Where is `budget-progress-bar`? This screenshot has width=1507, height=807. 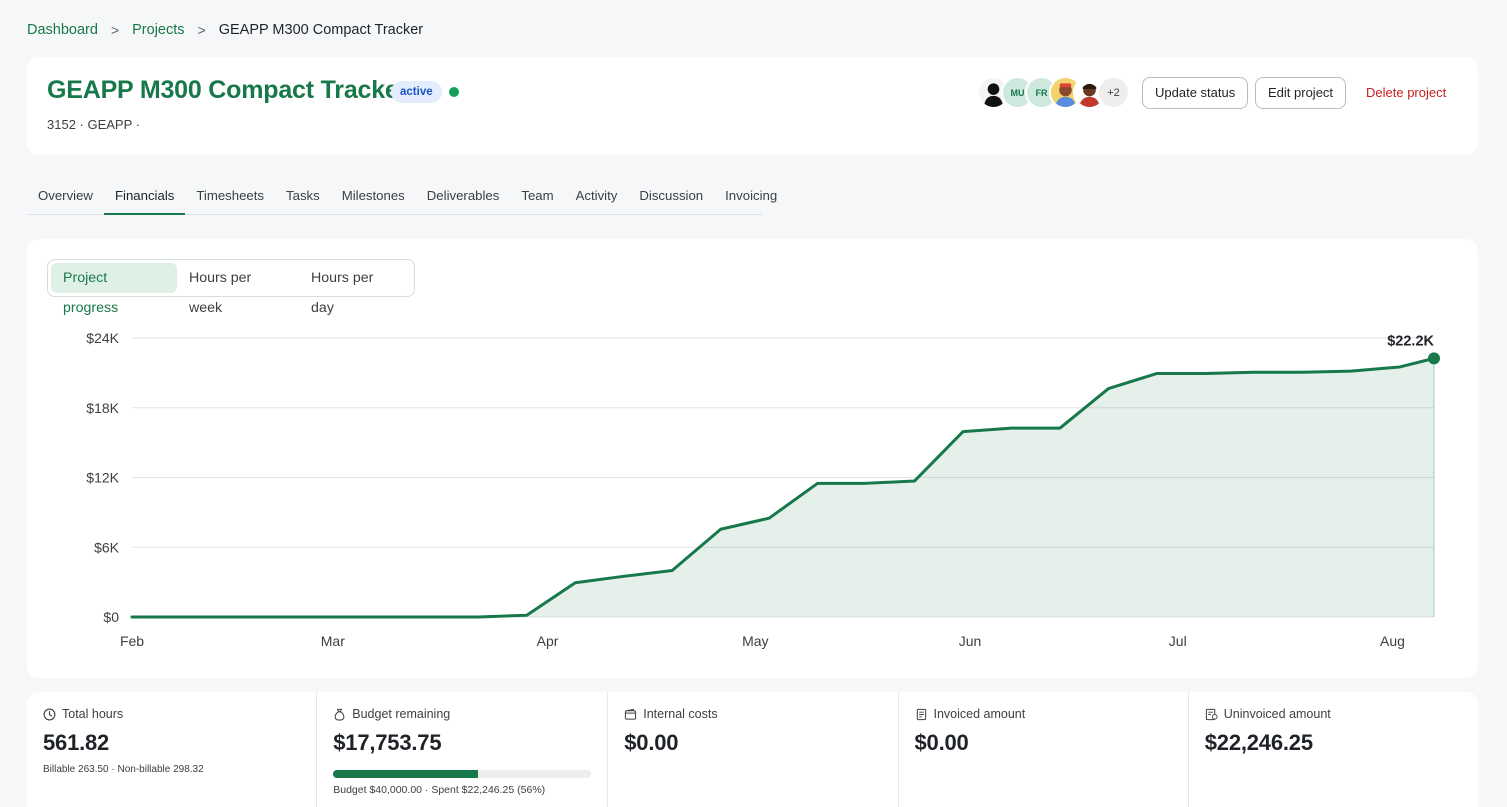
budget-progress-bar is located at coordinates (462, 774).